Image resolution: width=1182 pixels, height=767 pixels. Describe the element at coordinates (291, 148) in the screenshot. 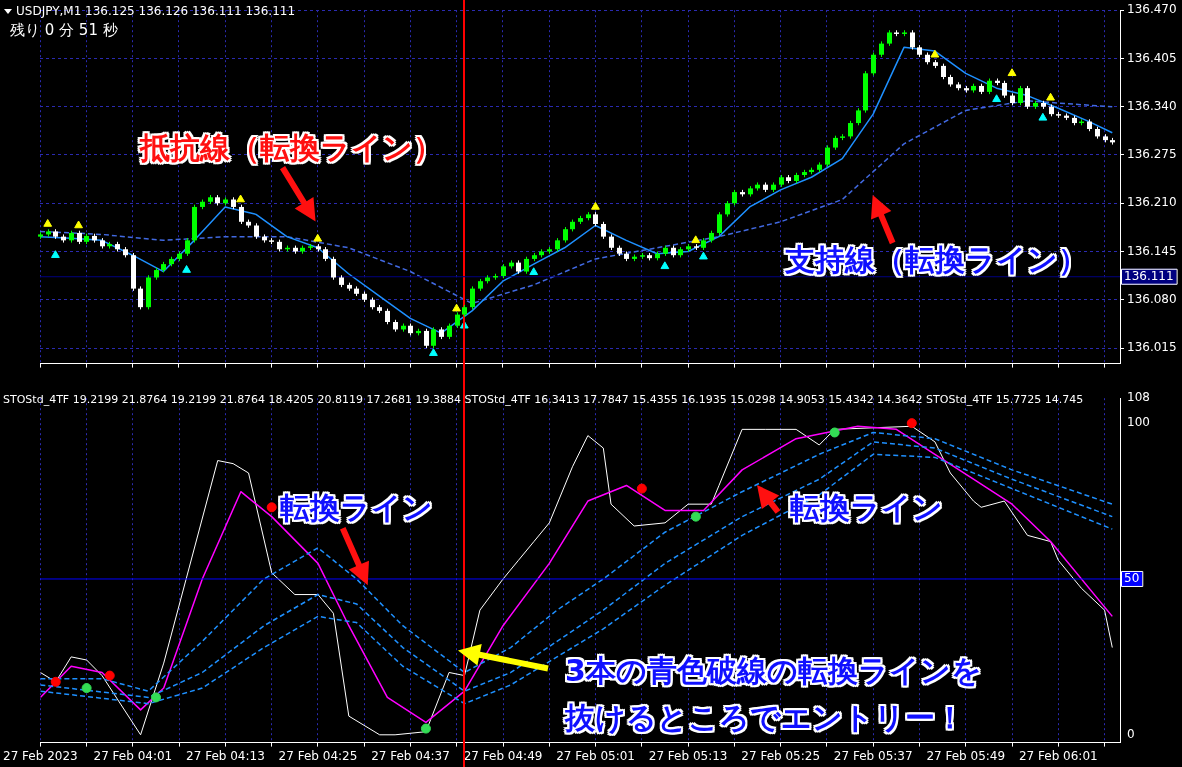

I see `annotation: 抵抗線（転換ライン）` at that location.